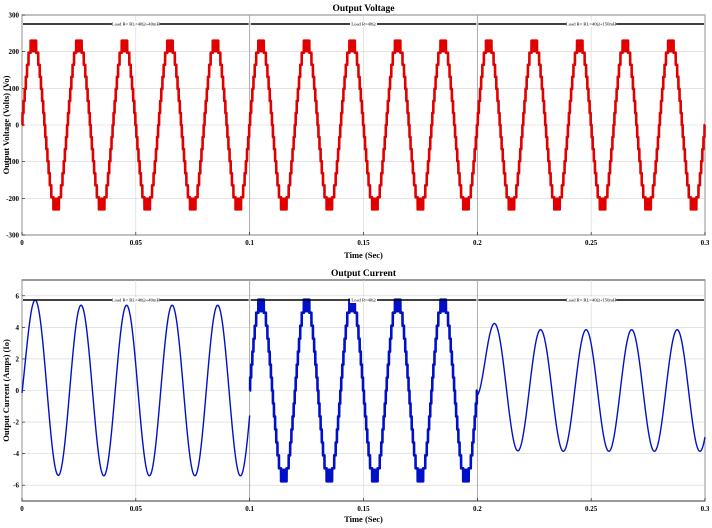 This screenshot has height=528, width=712. Describe the element at coordinates (14, 16) in the screenshot. I see `y-tick-label: 300` at that location.